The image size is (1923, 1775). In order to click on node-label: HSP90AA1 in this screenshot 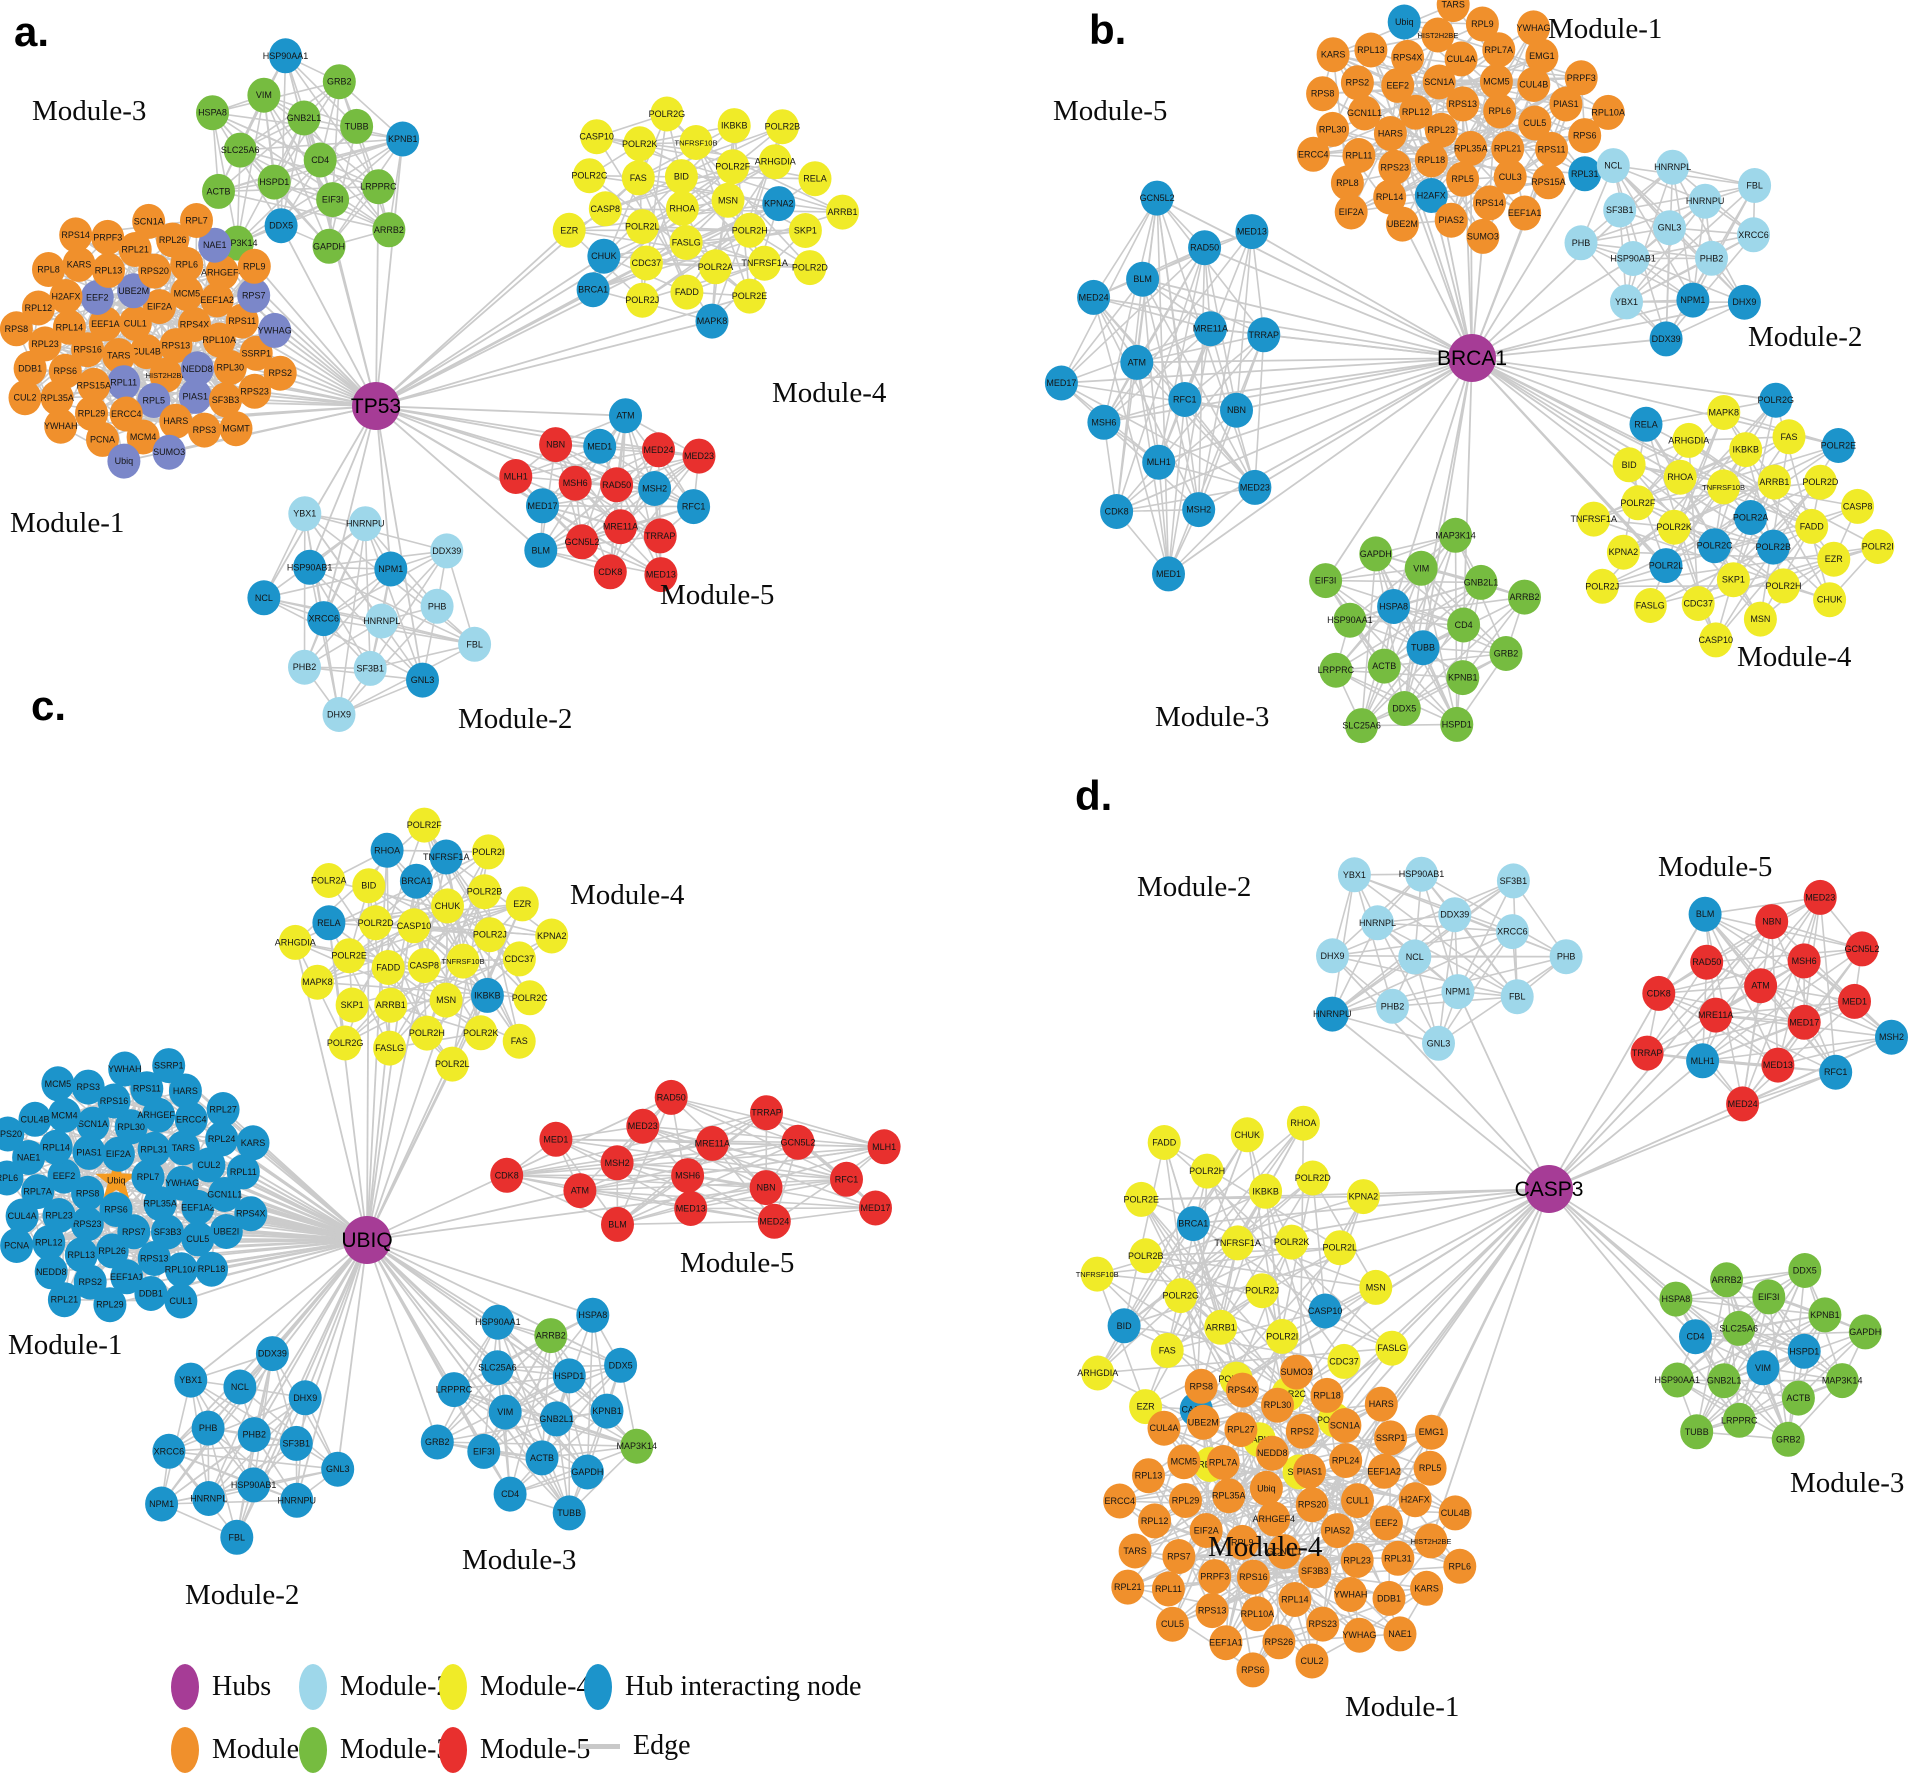, I will do `click(1678, 1380)`.